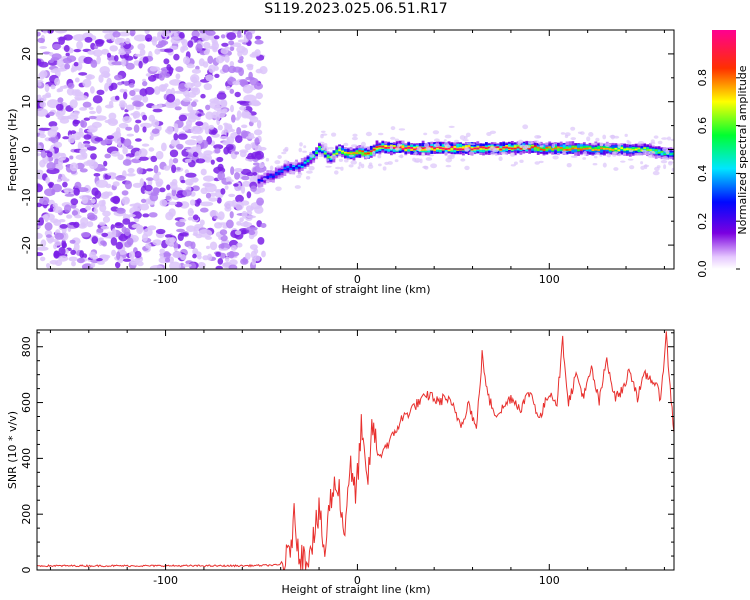  Describe the element at coordinates (742, 149) in the screenshot. I see `colorbar-label: Normalized spectral amplitude` at that location.